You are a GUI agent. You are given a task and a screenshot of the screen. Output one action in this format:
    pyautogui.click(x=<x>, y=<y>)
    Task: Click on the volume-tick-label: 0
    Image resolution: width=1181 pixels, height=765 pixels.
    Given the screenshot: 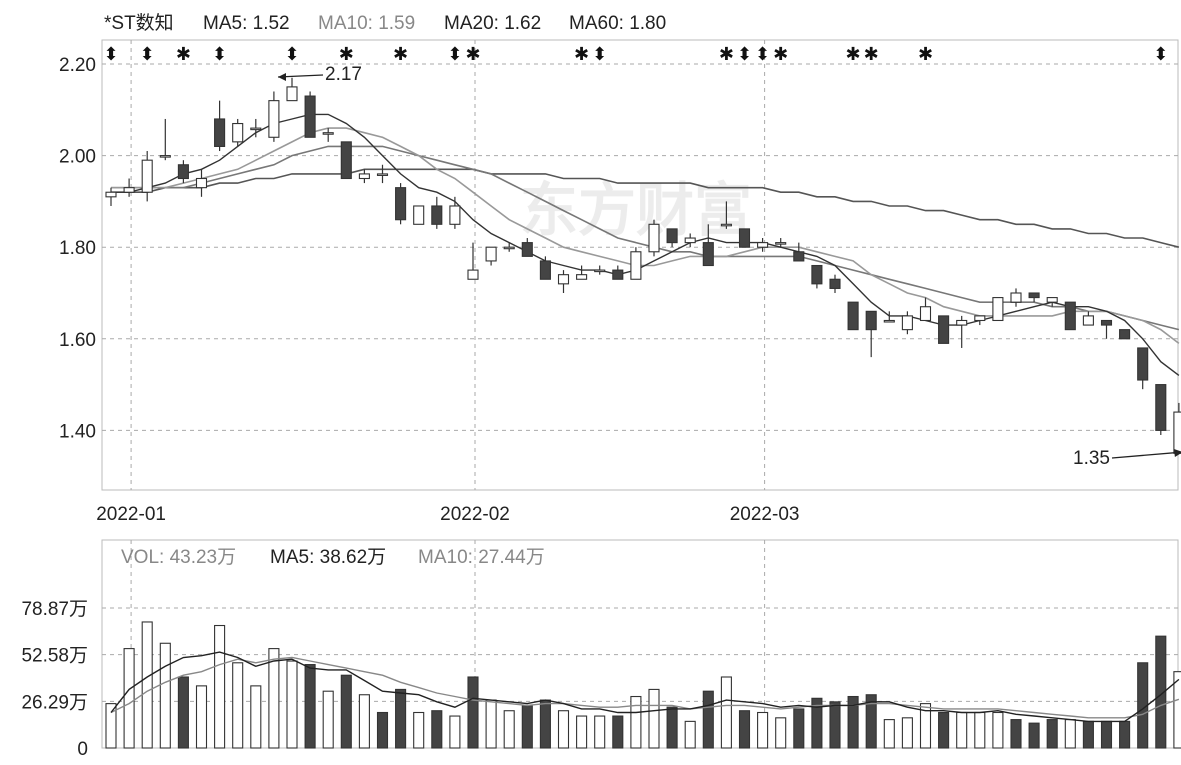 What is the action you would take?
    pyautogui.click(x=82, y=749)
    